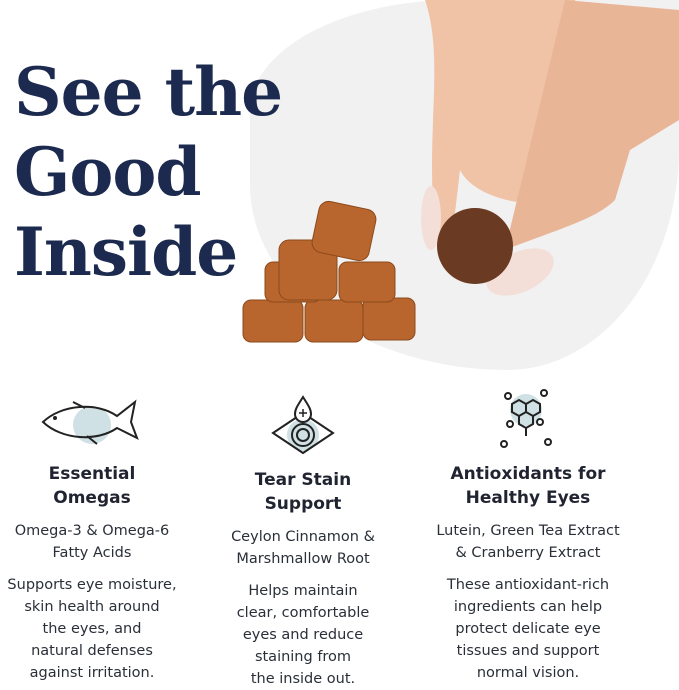  Describe the element at coordinates (92, 607) in the screenshot. I see `feature-description: skin health around` at that location.